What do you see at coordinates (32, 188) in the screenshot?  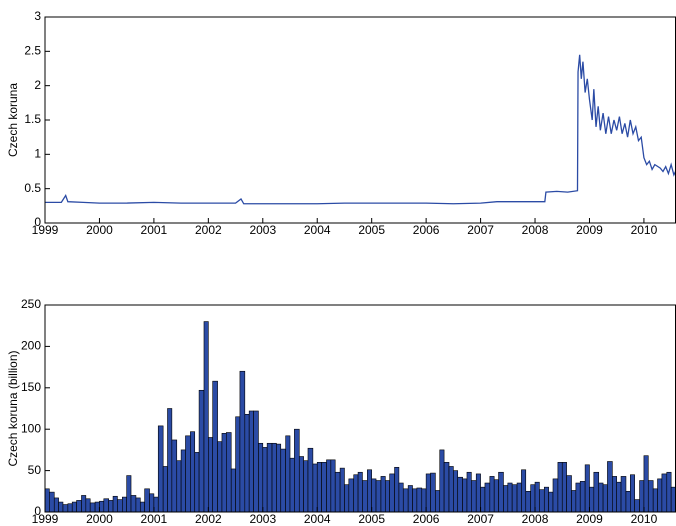 I see `y-tick-label: 0.5` at bounding box center [32, 188].